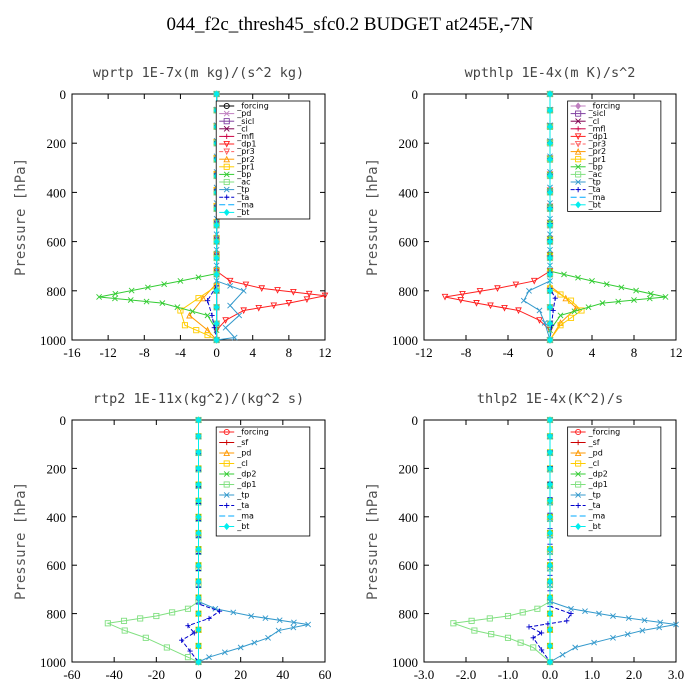  I want to click on y-tick-label: 400, so click(57, 192).